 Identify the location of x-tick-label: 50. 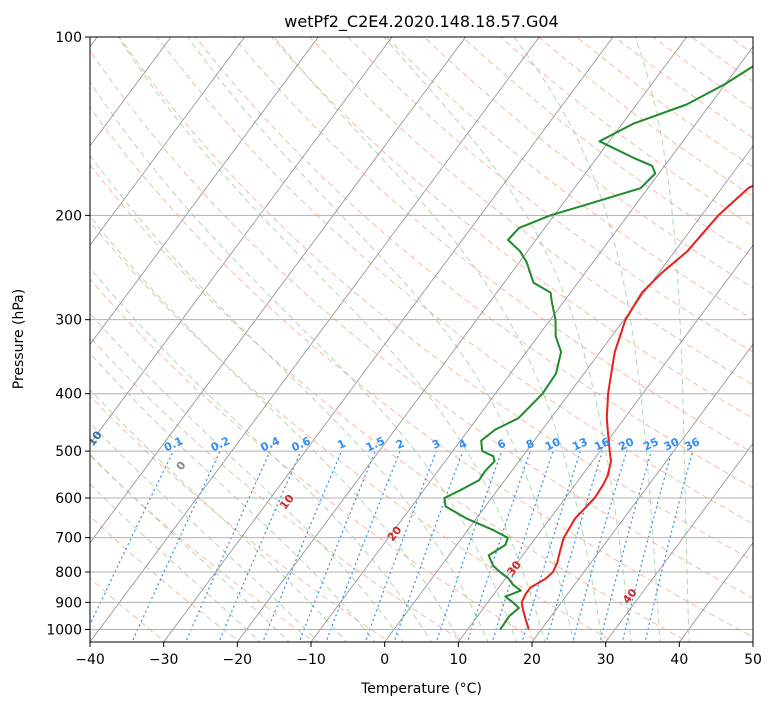
(753, 660).